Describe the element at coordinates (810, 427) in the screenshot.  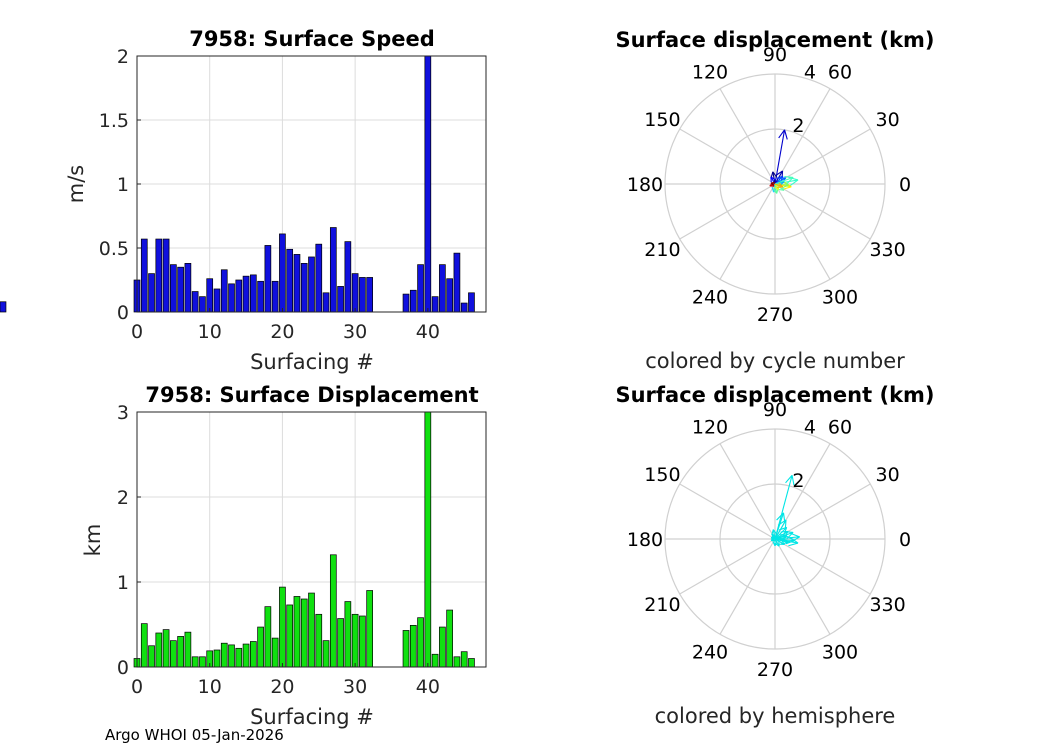
I see `radial-tick-label: 4` at that location.